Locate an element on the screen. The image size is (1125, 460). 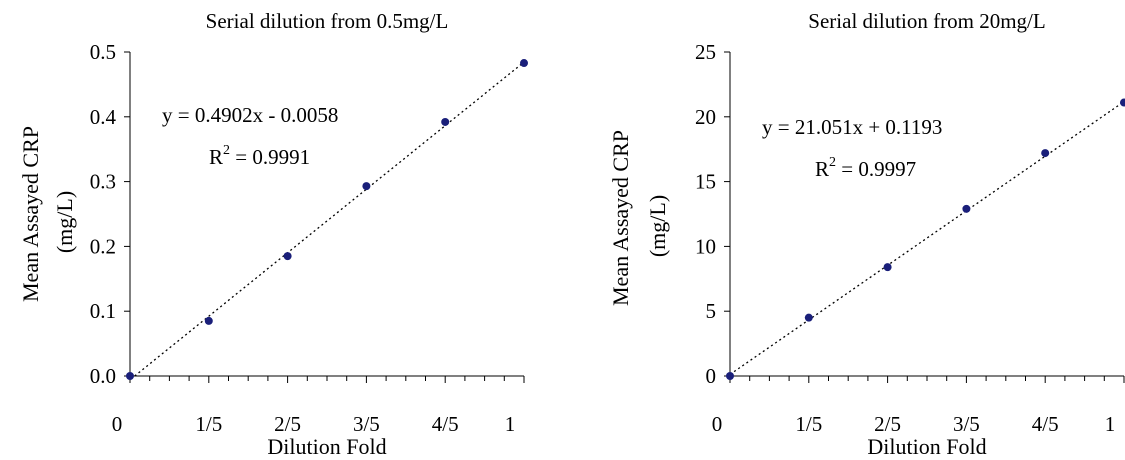
r-squared: R2 = 0.9991 is located at coordinates (259, 156).